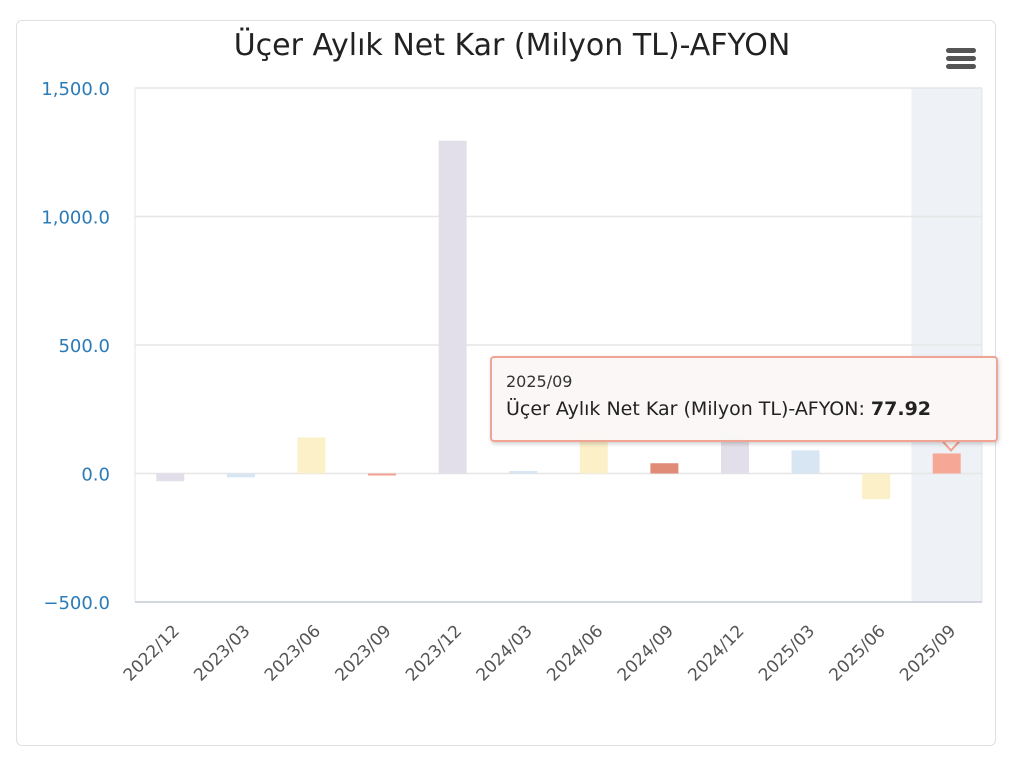 This screenshot has height=764, width=1024. Describe the element at coordinates (434, 653) in the screenshot. I see `x-tick-label: 2023/12` at that location.